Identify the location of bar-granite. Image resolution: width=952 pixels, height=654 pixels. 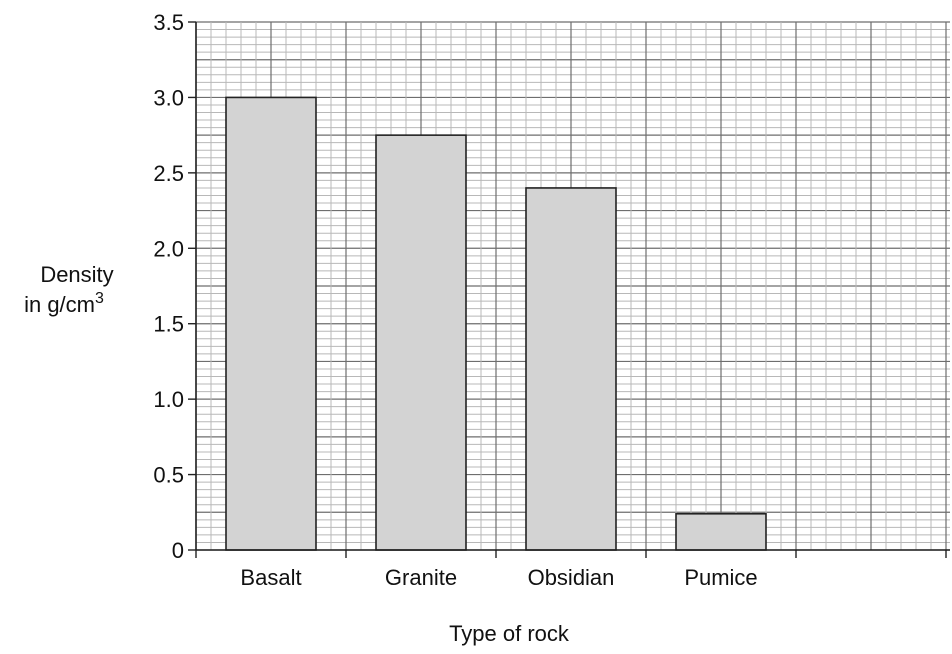
(421, 342).